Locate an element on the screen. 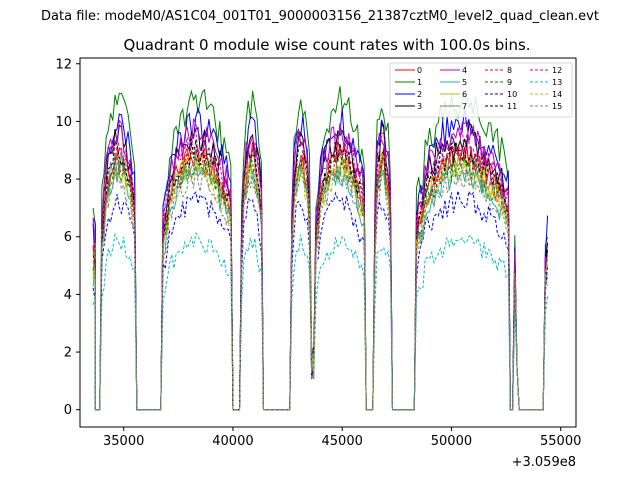 Image resolution: width=640 pixels, height=480 pixels. legend-label-9: 9 is located at coordinates (509, 82).